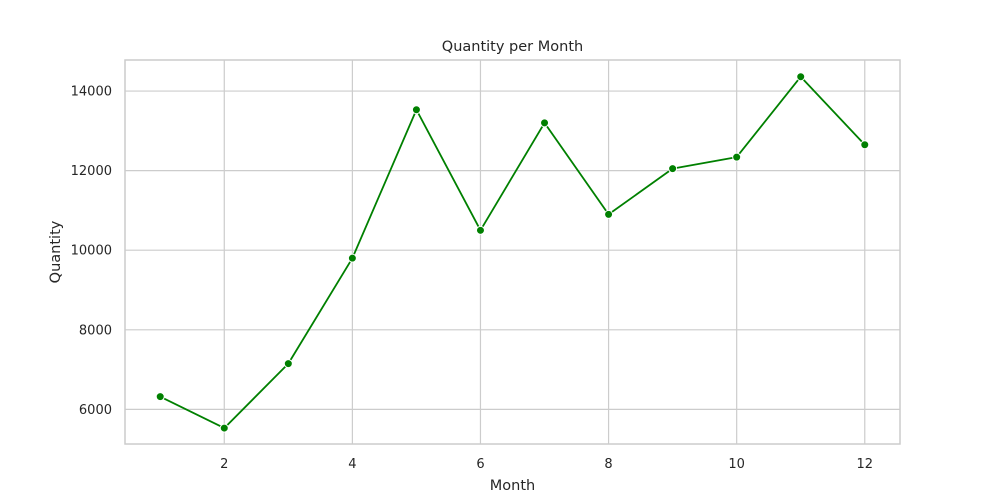 This screenshot has height=500, width=1000. What do you see at coordinates (864, 464) in the screenshot?
I see `x-tick-label: 12` at bounding box center [864, 464].